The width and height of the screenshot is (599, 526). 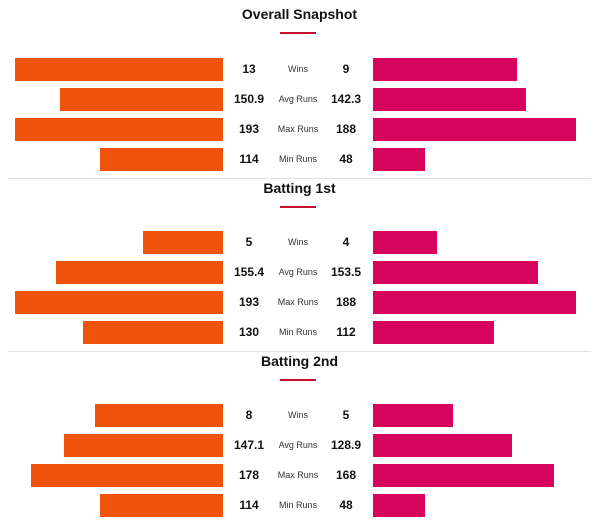 I want to click on stat-row-avg-runs: 147.1 Avg Runs 128.9, so click(x=299, y=445).